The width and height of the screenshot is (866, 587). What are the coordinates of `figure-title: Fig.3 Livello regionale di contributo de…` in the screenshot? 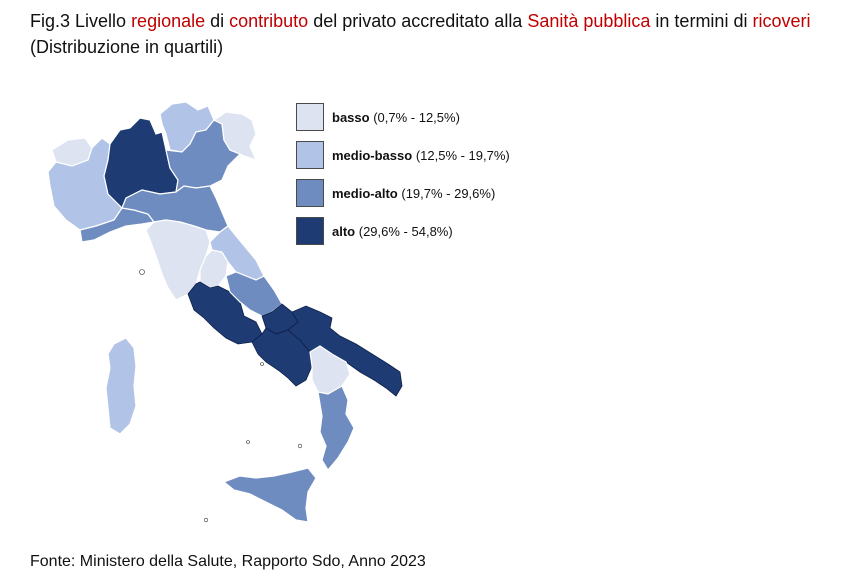 It's located at (440, 34).